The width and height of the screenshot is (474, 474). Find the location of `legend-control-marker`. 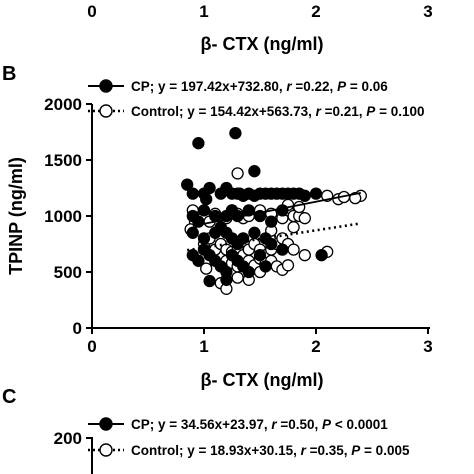

legend-control-marker is located at coordinates (106, 111).